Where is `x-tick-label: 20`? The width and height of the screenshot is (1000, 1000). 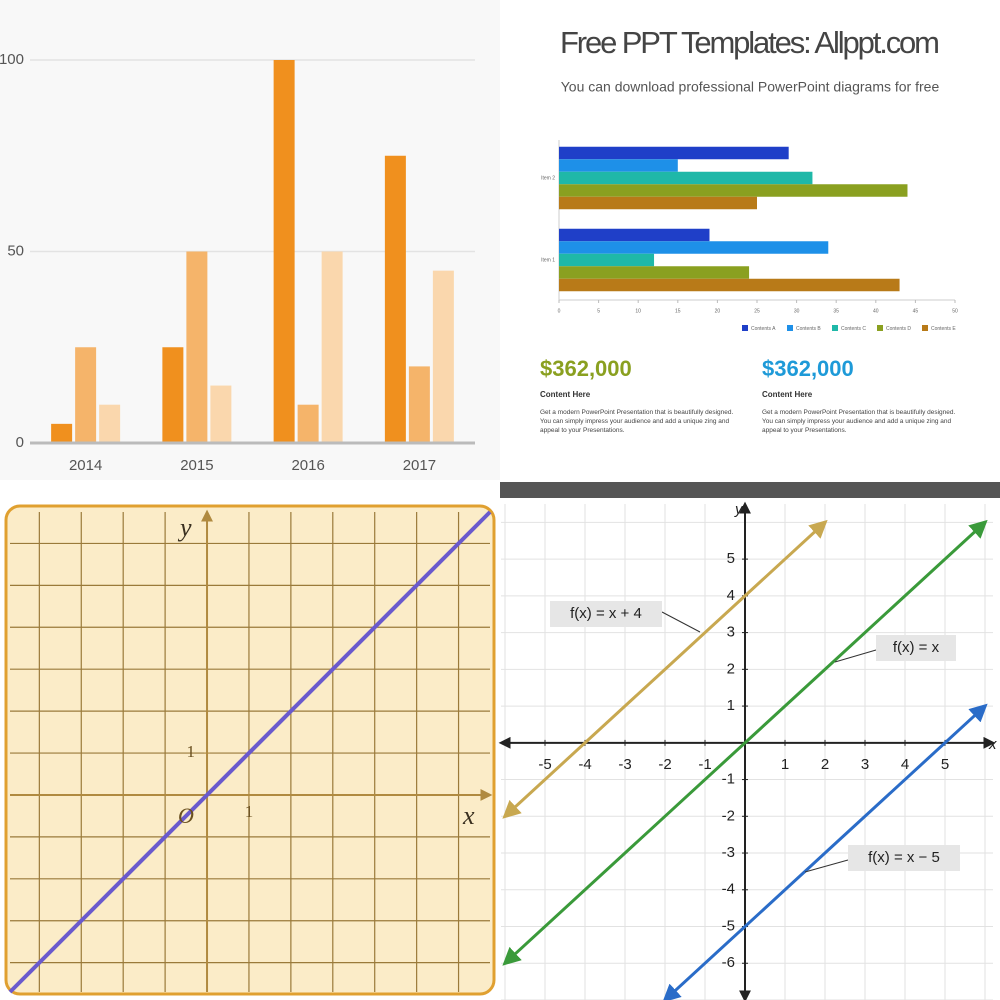 x-tick-label: 20 is located at coordinates (718, 311).